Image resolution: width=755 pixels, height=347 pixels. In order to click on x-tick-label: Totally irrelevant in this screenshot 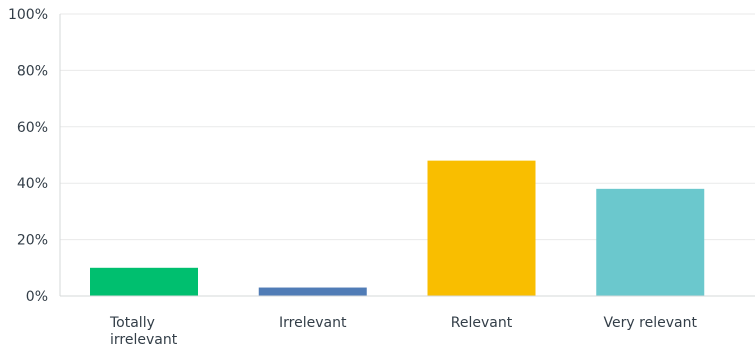, I will do `click(143, 331)`.